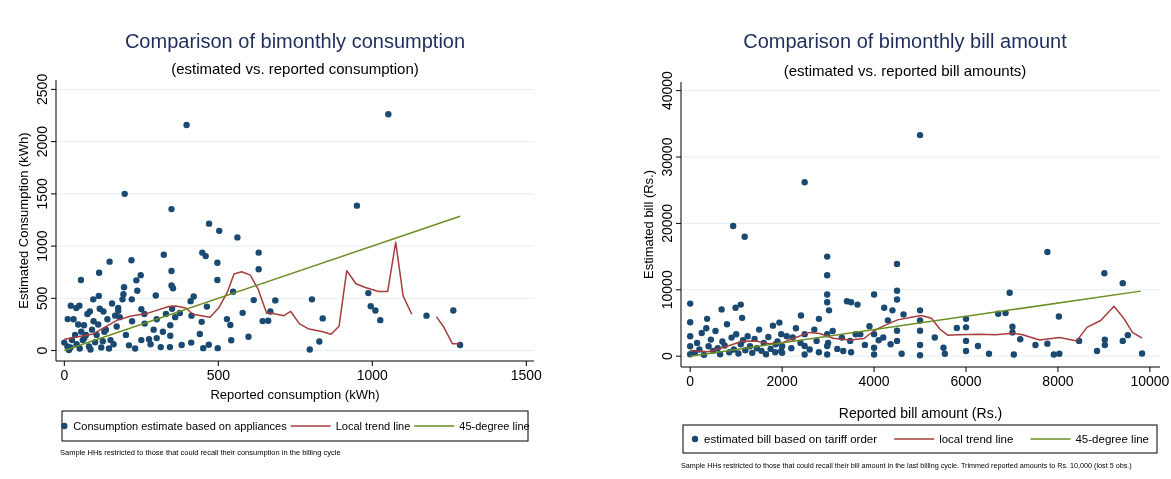 The height and width of the screenshot is (479, 1171). Describe the element at coordinates (905, 70) in the screenshot. I see `chart-subtitle: (estimated vs. reported bill amounts)` at that location.